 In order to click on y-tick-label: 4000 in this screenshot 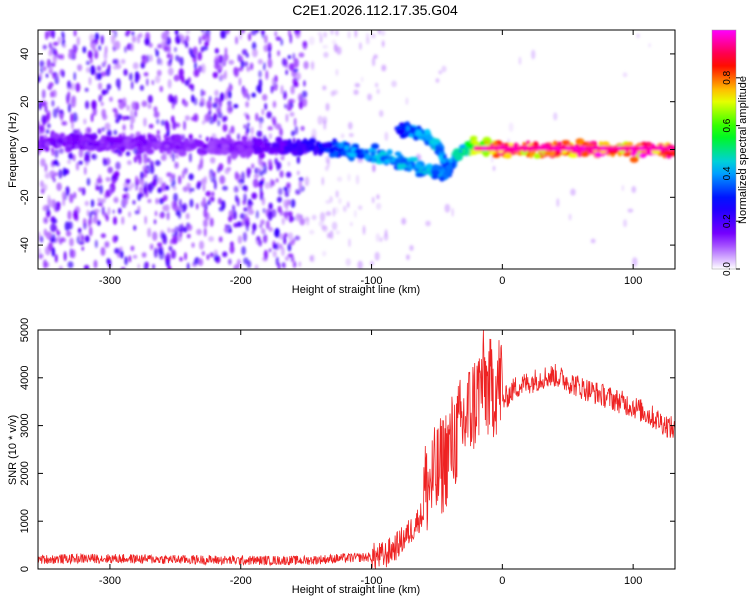, I will do `click(25, 378)`.